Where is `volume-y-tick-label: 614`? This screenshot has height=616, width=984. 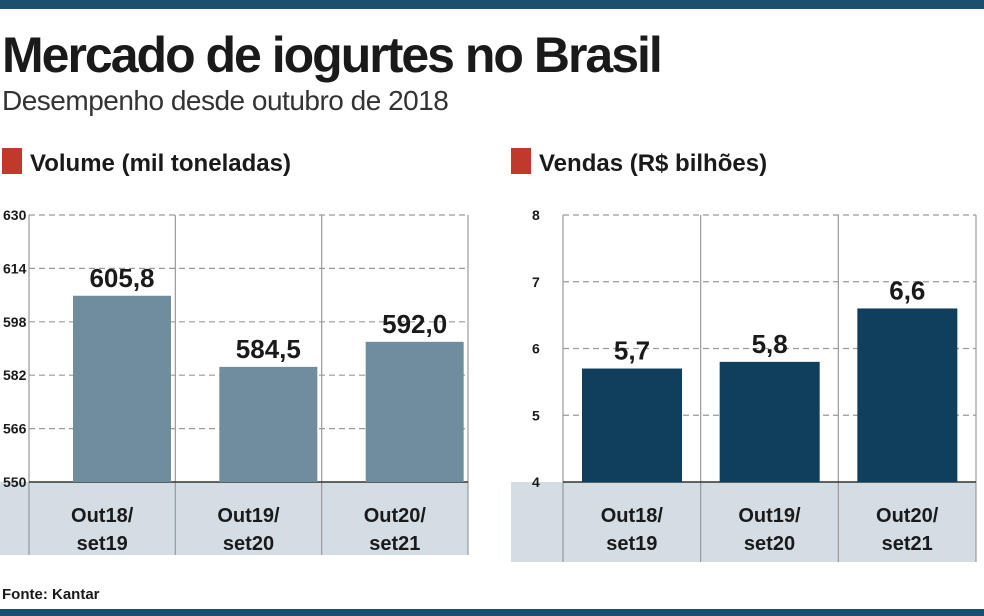 volume-y-tick-label: 614 is located at coordinates (15, 268).